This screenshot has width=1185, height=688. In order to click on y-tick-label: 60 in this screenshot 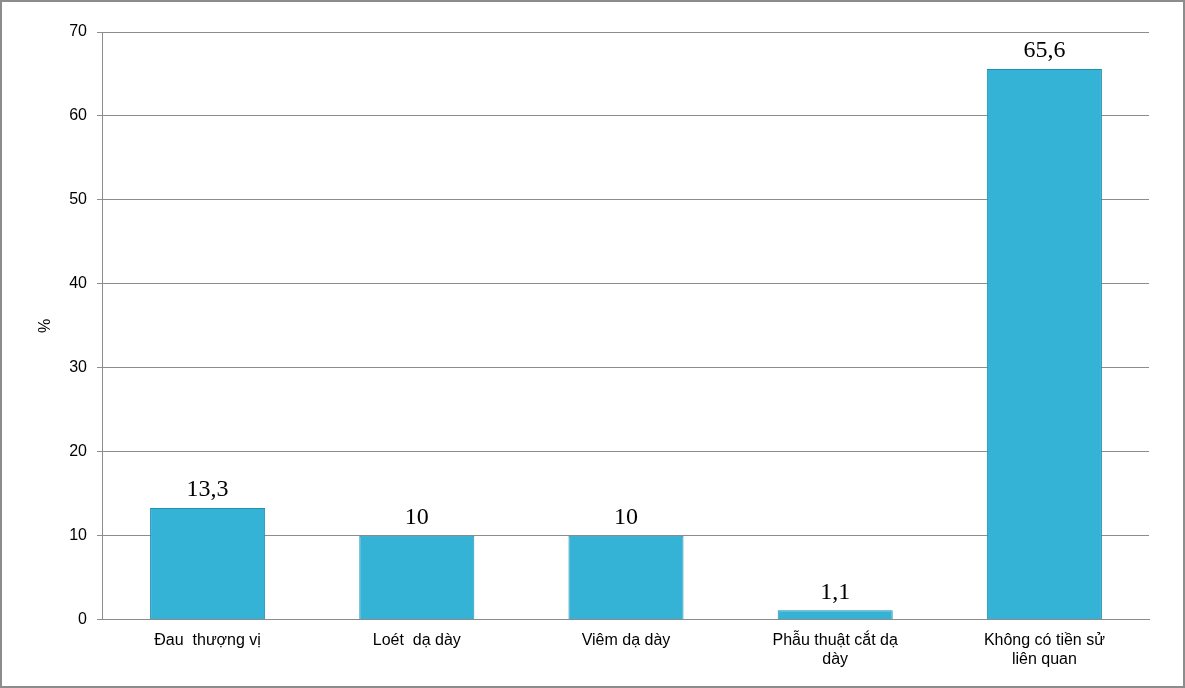, I will do `click(78, 115)`.